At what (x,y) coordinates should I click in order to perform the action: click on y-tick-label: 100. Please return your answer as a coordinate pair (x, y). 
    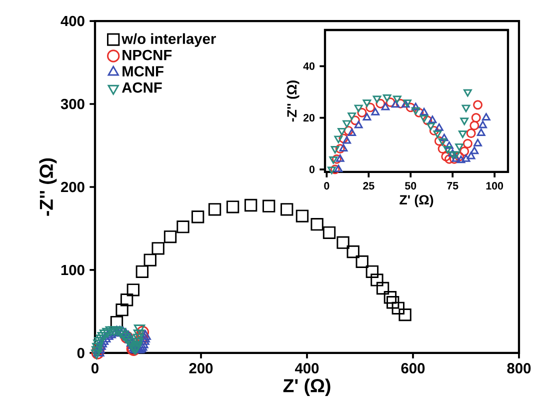
    Looking at the image, I should click on (72, 270).